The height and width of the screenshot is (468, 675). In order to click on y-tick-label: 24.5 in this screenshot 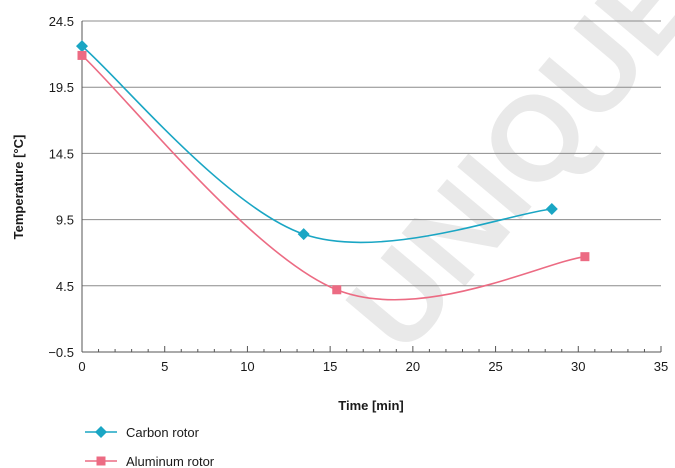, I will do `click(61, 21)`.